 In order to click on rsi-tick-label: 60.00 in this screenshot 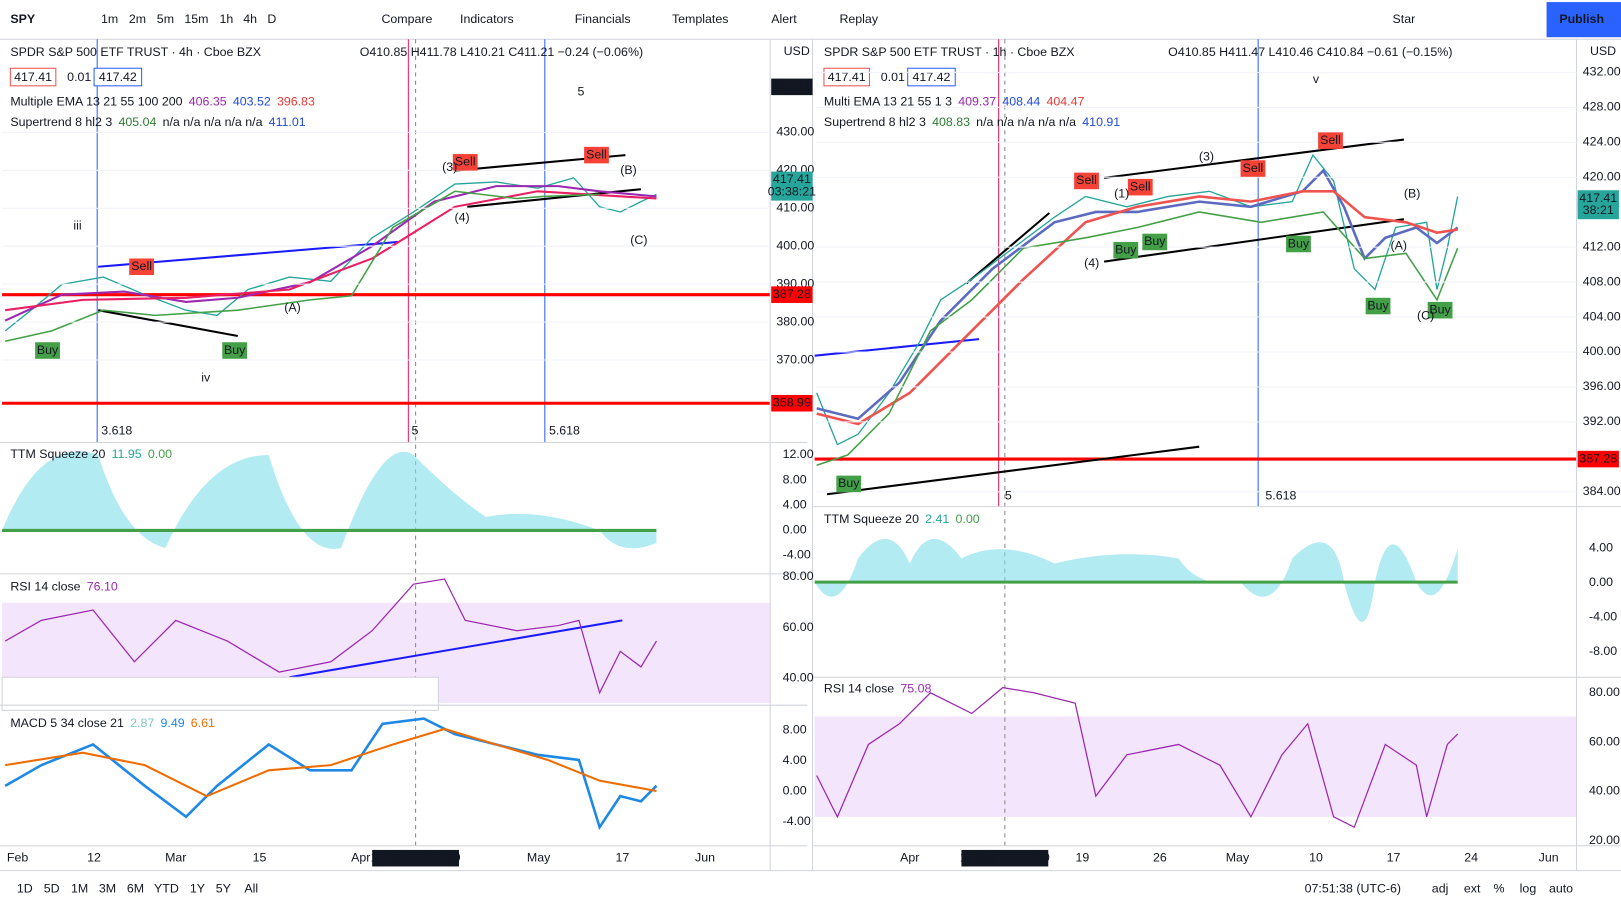, I will do `click(798, 627)`.